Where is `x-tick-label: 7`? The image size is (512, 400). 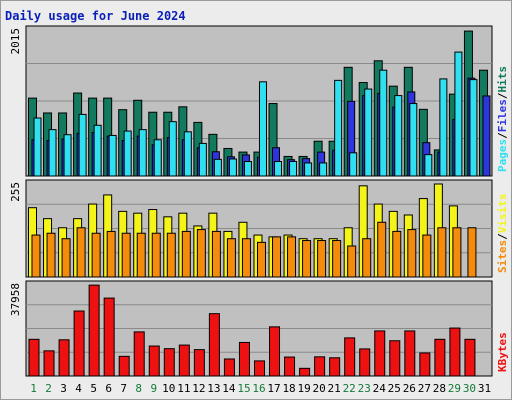 x-tick-label: 7 is located at coordinates (123, 388).